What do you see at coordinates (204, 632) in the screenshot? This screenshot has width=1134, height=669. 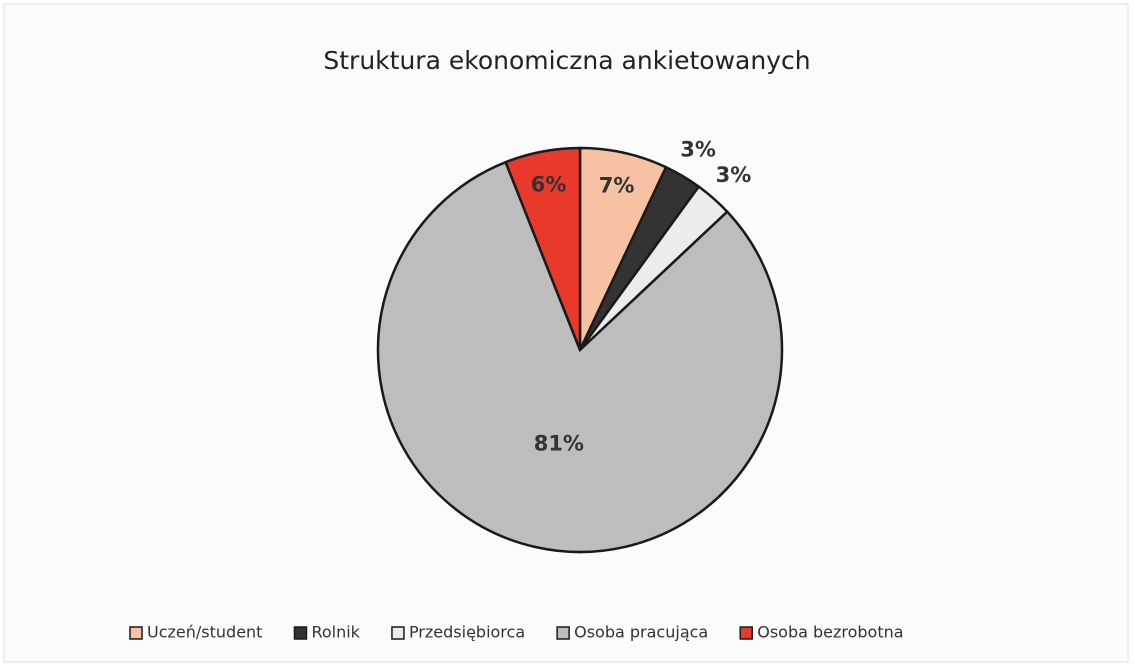 I see `legend-label: Uczeń/student` at bounding box center [204, 632].